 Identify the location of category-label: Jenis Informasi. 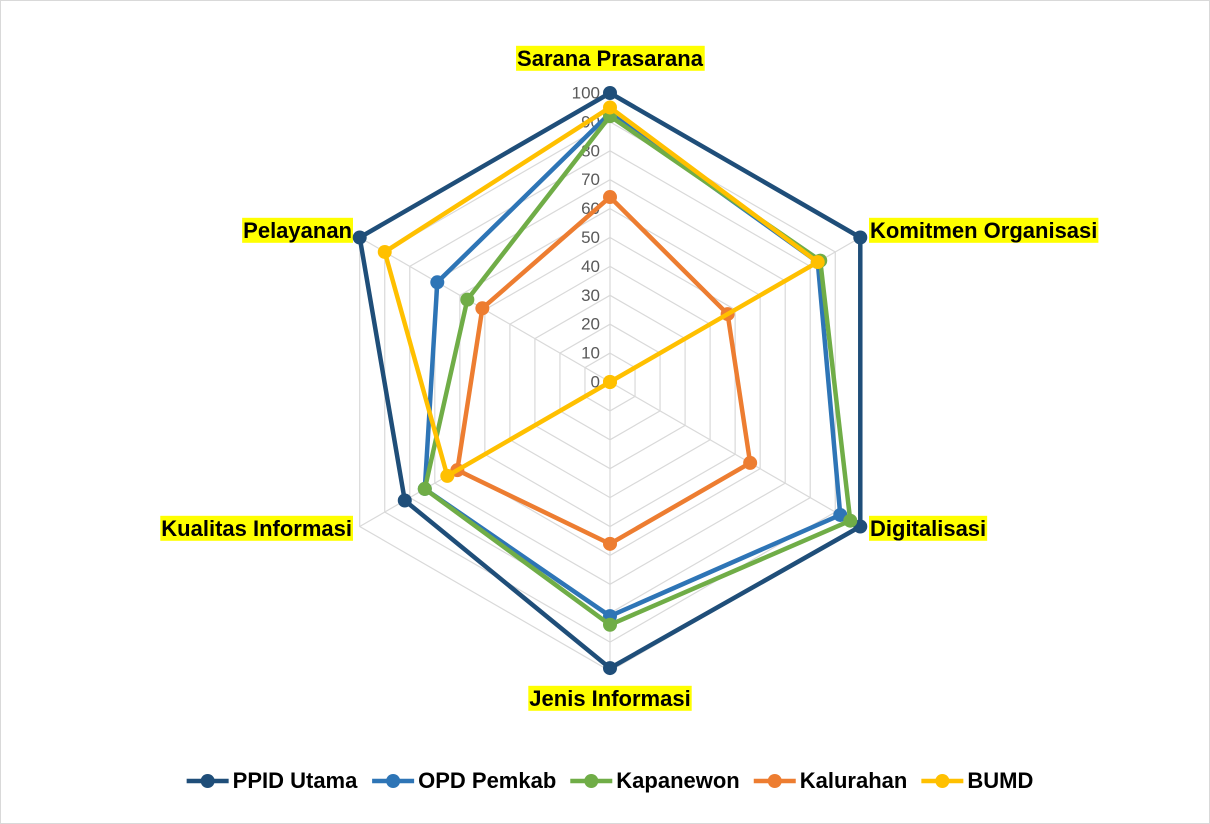
(609, 698).